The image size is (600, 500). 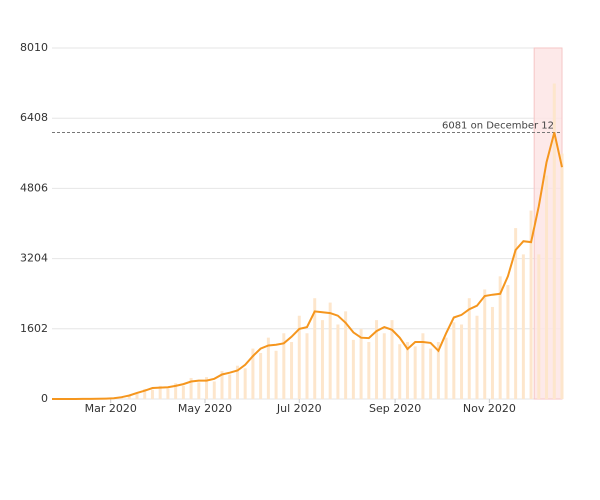 I want to click on x-tick-label: Sep 2020, so click(x=395, y=408).